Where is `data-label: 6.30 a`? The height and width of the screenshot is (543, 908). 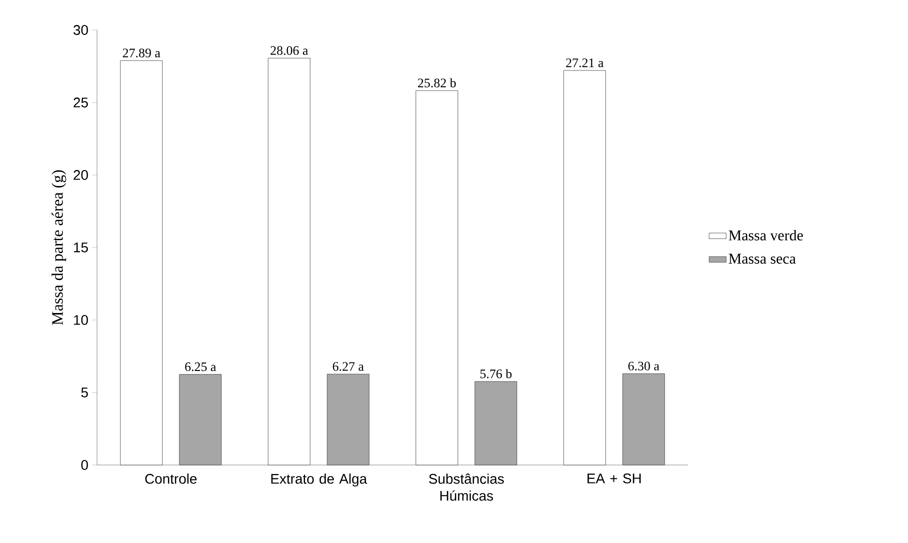 data-label: 6.30 a is located at coordinates (644, 366).